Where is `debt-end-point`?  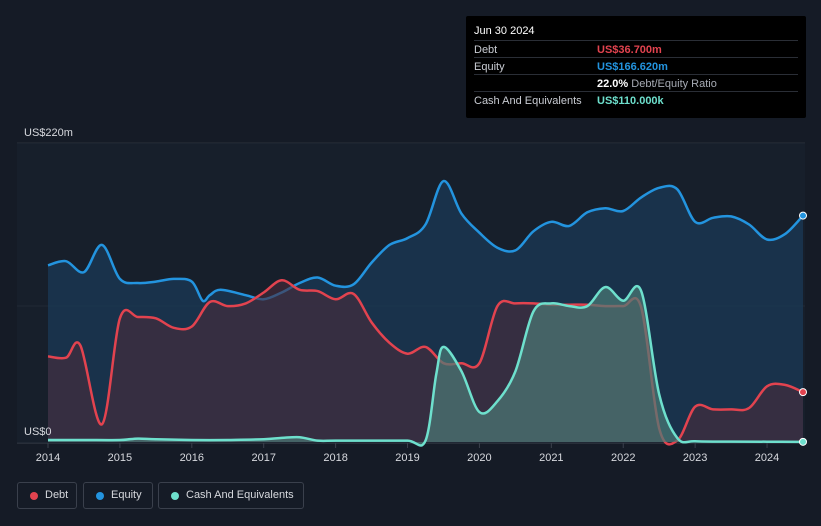
debt-end-point is located at coordinates (803, 392).